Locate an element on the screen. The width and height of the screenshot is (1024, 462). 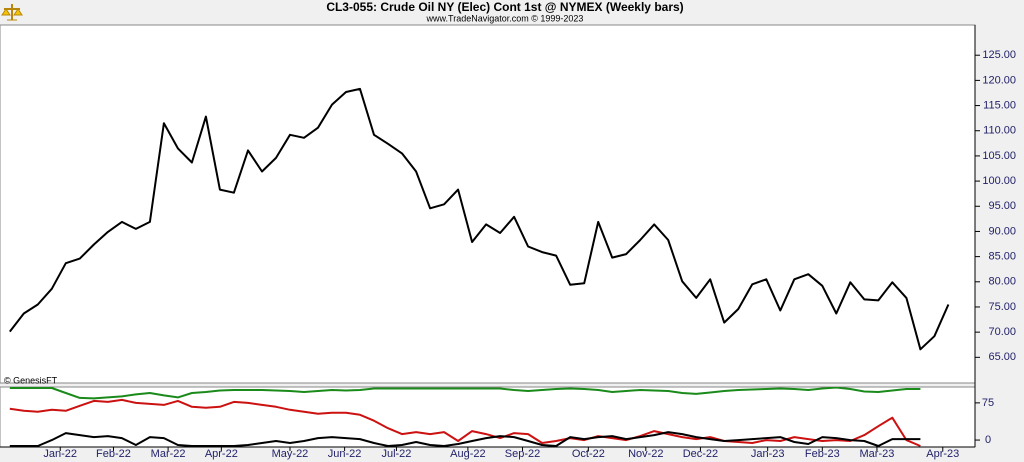
y-tick-label: 85.00 is located at coordinates (1002, 257).